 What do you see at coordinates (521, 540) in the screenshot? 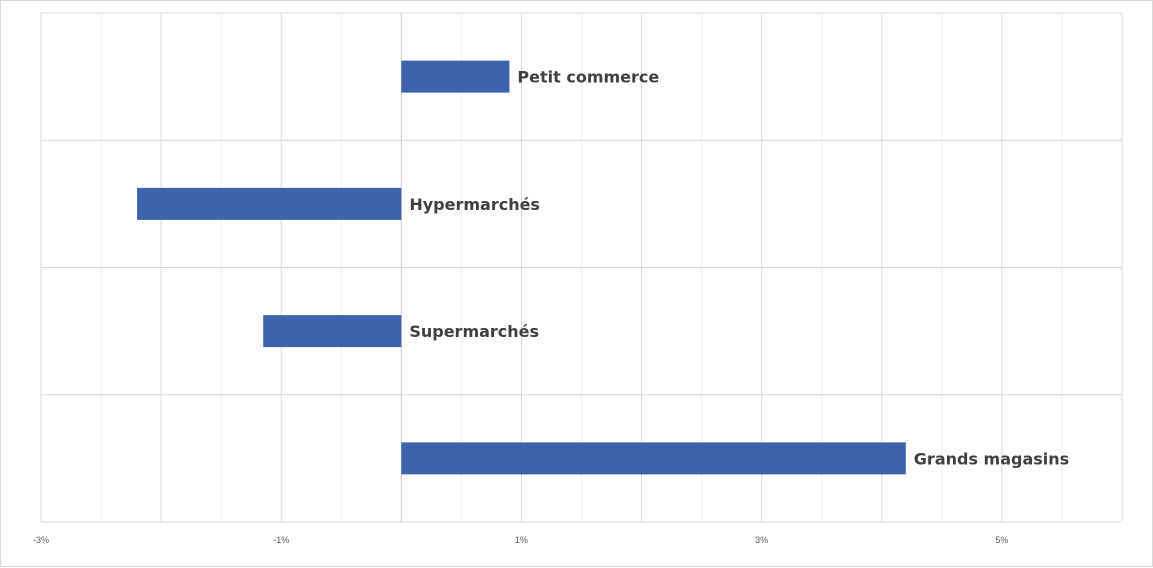
I see `x-tick-label: 1%` at bounding box center [521, 540].